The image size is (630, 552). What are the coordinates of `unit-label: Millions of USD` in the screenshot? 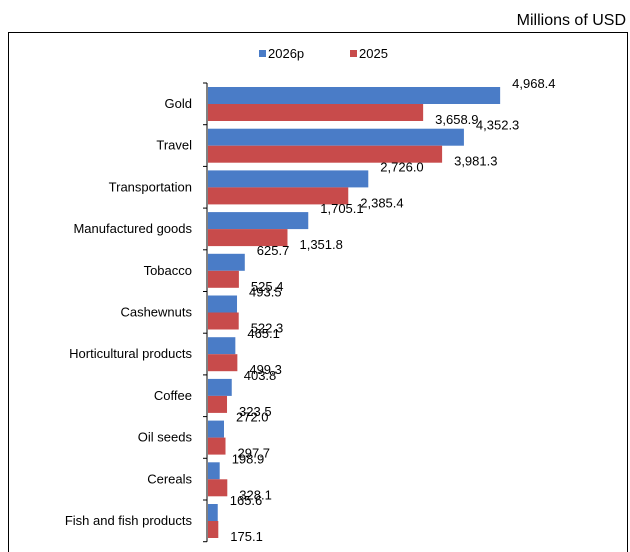 It's located at (571, 20).